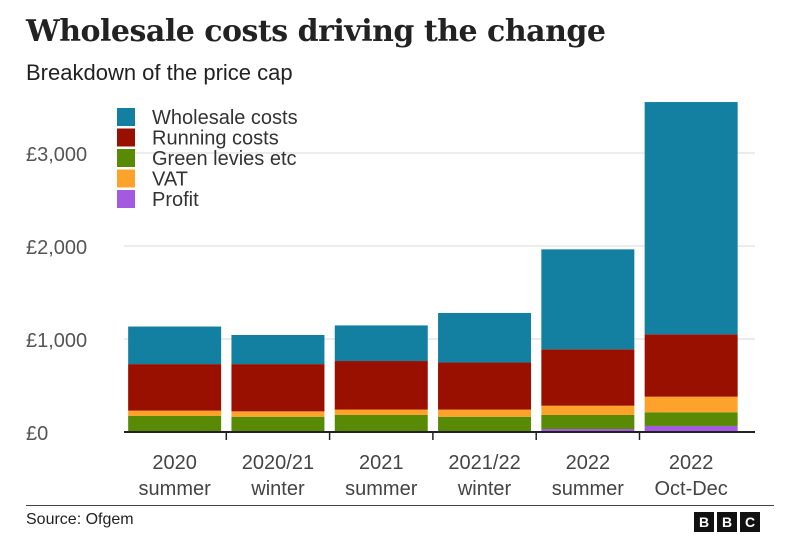 The width and height of the screenshot is (800, 555). Describe the element at coordinates (80, 519) in the screenshot. I see `source-note: Source: Ofgem` at that location.